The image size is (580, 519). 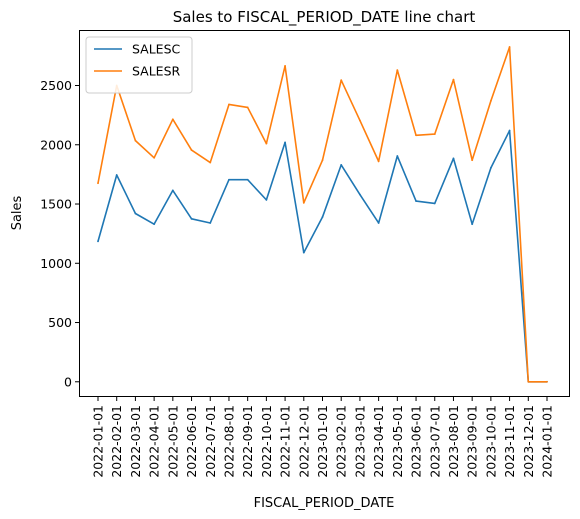 What do you see at coordinates (266, 441) in the screenshot?
I see `x-tick-label-2022-10-01: 2022-10-01` at bounding box center [266, 441].